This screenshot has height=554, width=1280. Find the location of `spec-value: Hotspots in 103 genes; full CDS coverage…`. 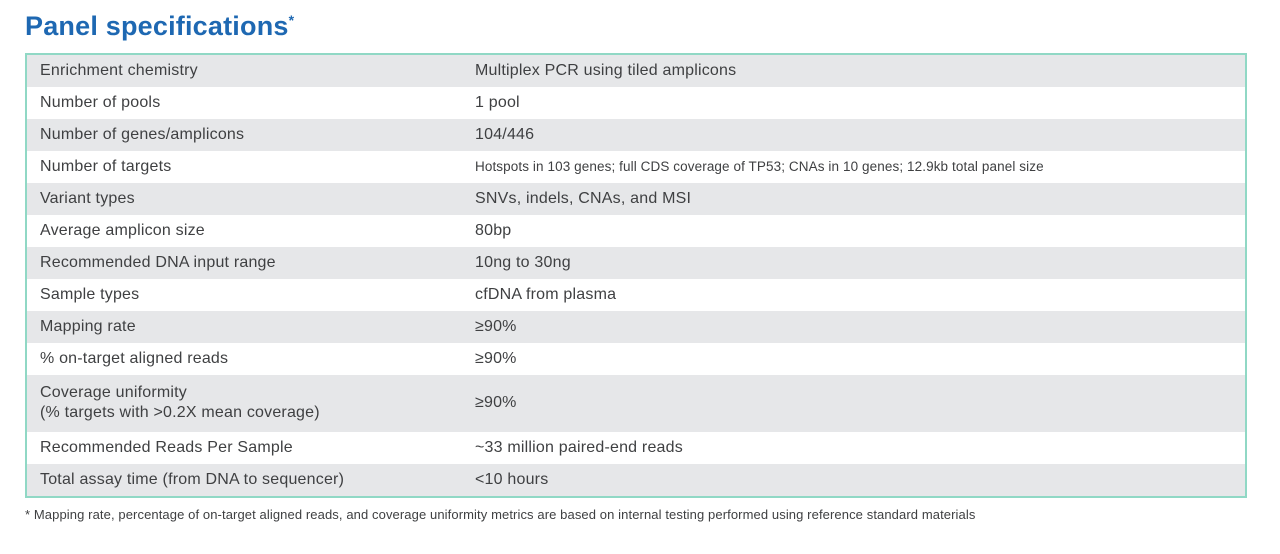

spec-value: Hotspots in 103 genes; full CDS coverage… is located at coordinates (759, 166).